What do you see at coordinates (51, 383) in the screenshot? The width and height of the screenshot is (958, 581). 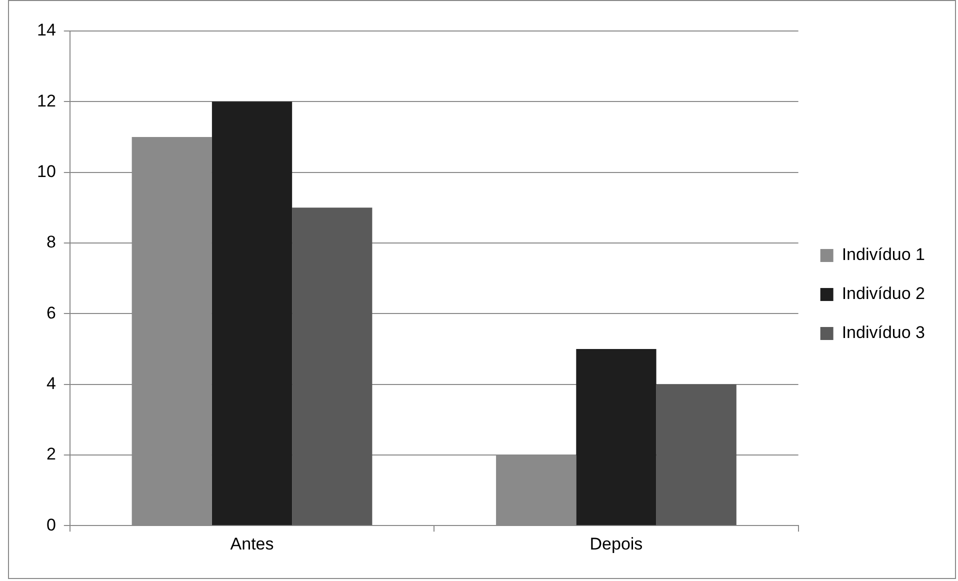 I see `y-tick-label: 4` at bounding box center [51, 383].